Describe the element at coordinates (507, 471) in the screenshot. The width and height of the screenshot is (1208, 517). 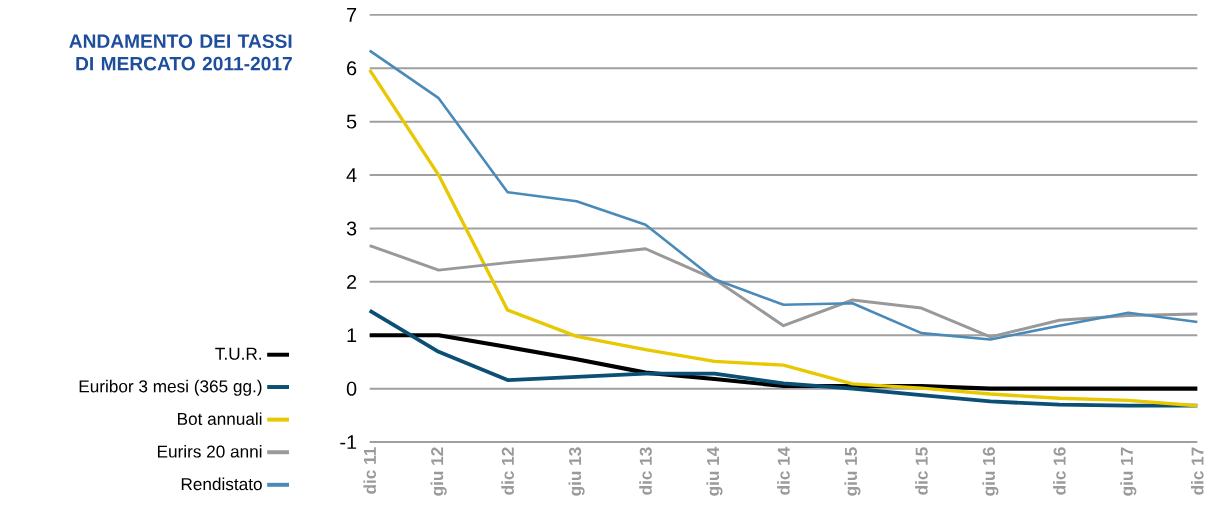
I see `x-tick-label: dic 12` at that location.